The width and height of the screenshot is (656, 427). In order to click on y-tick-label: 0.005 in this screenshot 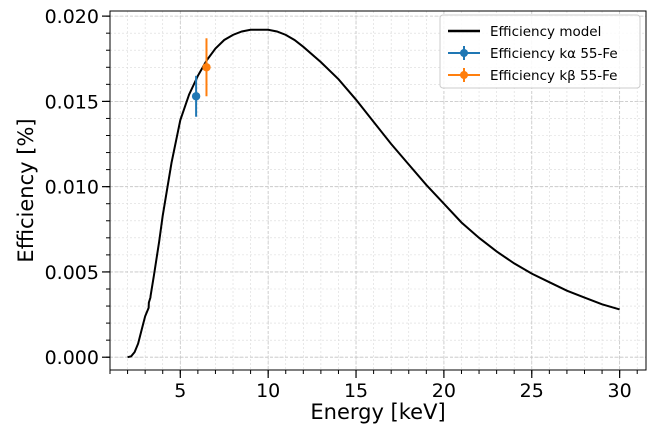, I will do `click(72, 273)`.